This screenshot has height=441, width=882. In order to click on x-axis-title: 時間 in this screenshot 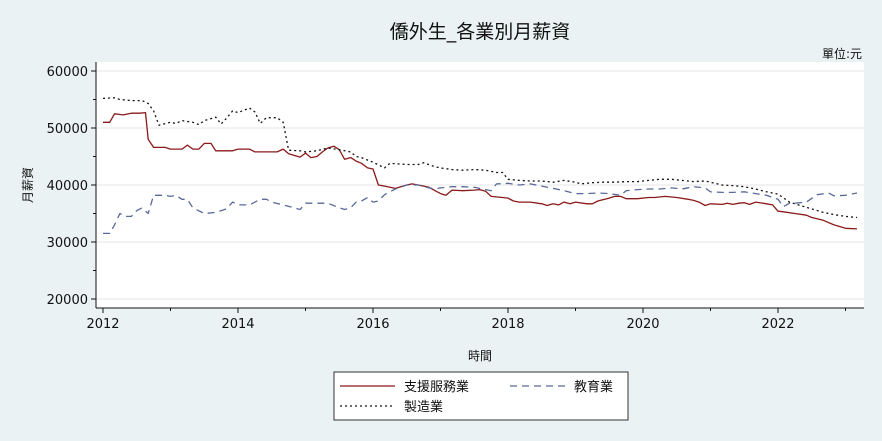, I will do `click(480, 356)`.